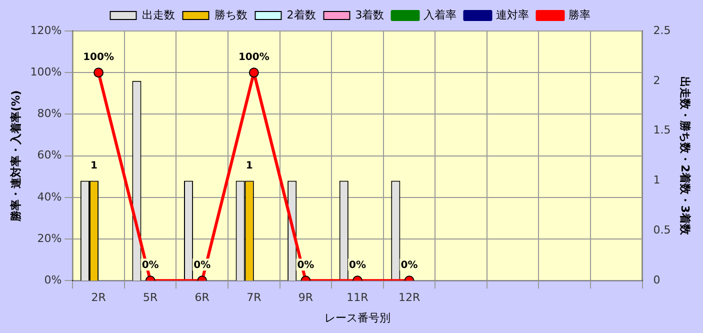  What do you see at coordinates (656, 80) in the screenshot?
I see `y2-tick-label: 2` at bounding box center [656, 80].